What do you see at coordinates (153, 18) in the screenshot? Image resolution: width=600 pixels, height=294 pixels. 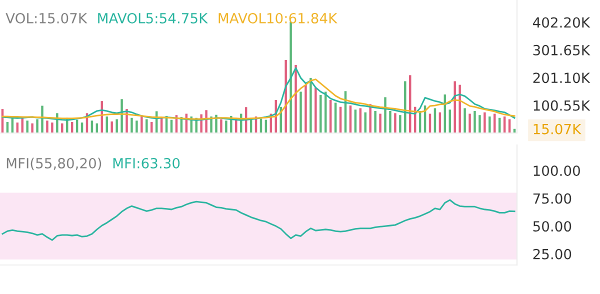 I see `text: MAVOL5:54.75K` at bounding box center [153, 18].